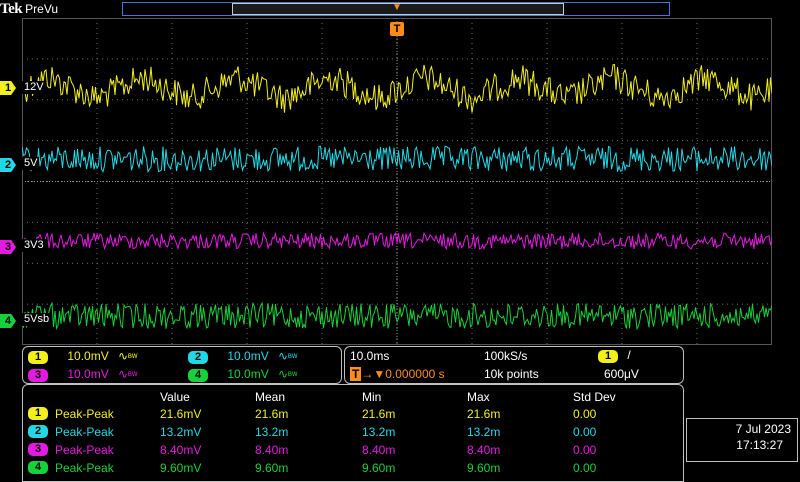 This screenshot has height=482, width=800. Describe the element at coordinates (31, 163) in the screenshot. I see `ch2-label: 5V` at that location.